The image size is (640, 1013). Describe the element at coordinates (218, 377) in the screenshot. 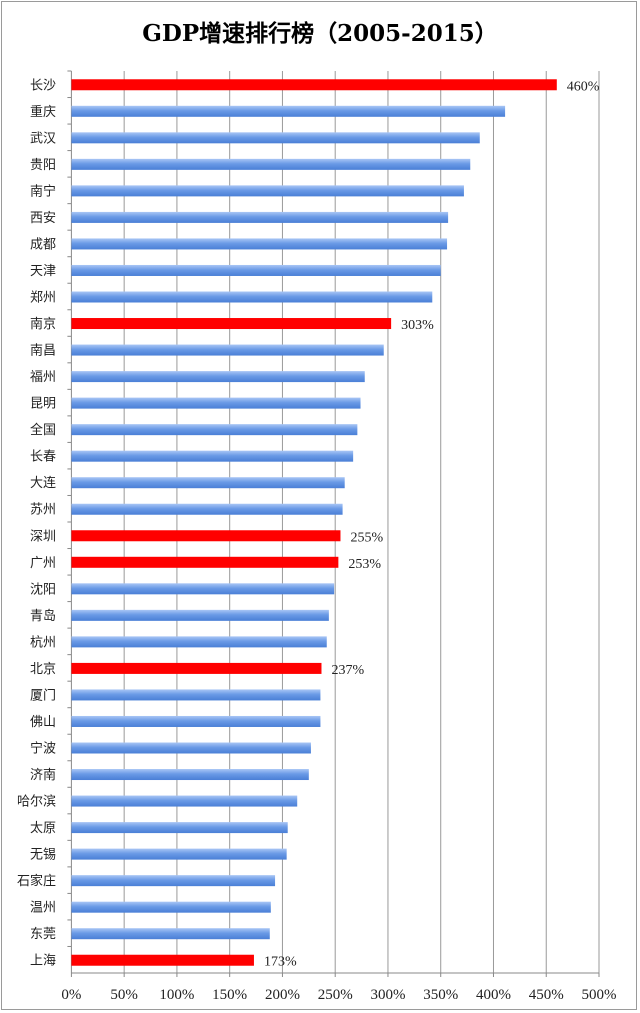

I see `bar-福州` at that location.